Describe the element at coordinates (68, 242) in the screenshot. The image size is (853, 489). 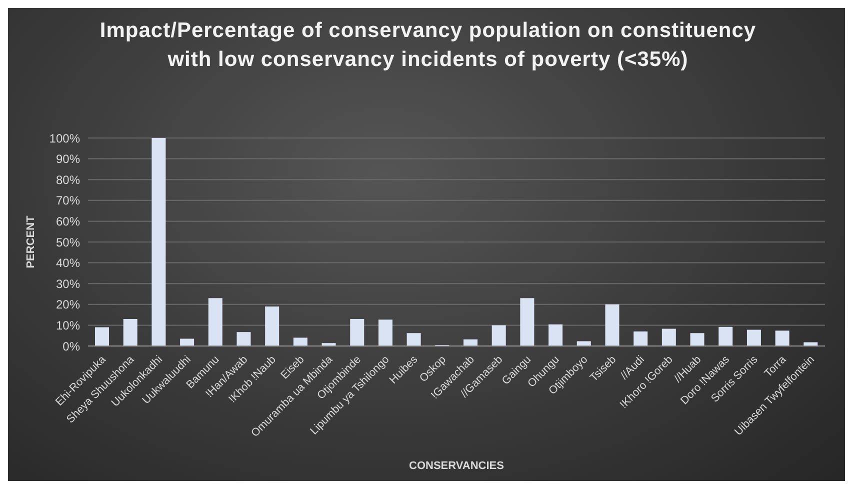
I see `y-tick-label: 50%` at that location.